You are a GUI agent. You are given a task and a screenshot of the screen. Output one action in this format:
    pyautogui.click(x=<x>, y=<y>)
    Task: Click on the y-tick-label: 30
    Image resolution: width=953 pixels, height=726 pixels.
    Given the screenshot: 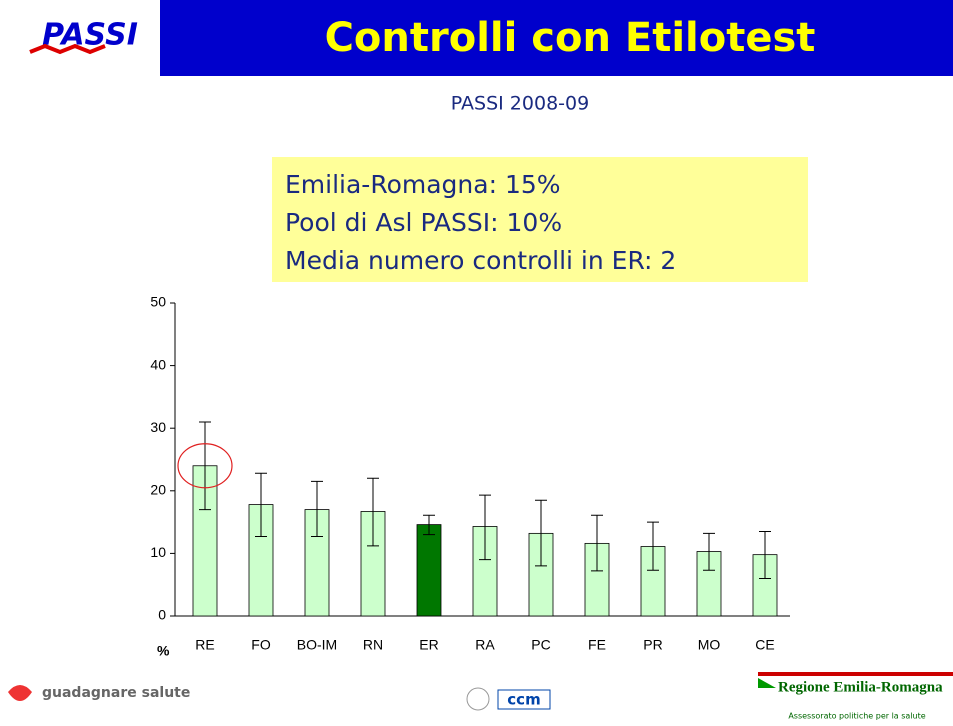 What is the action you would take?
    pyautogui.click(x=158, y=427)
    